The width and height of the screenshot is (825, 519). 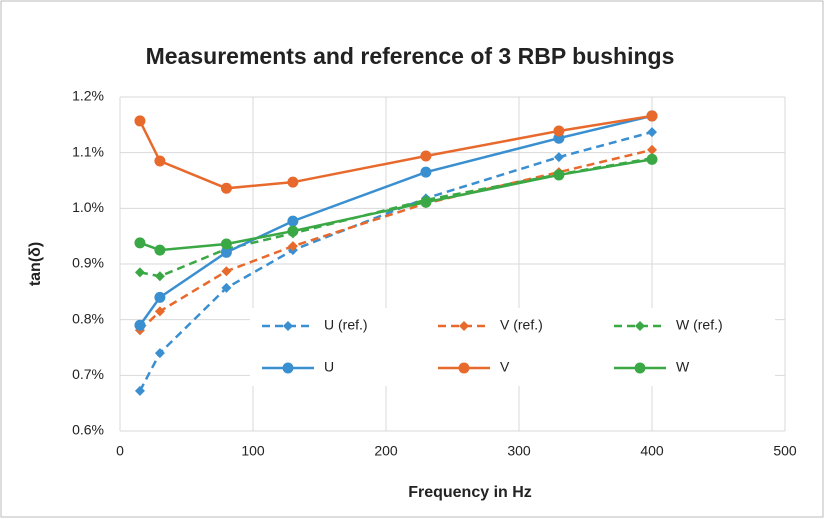 What do you see at coordinates (470, 492) in the screenshot?
I see `x-axis-label: Frequency in Hz` at bounding box center [470, 492].